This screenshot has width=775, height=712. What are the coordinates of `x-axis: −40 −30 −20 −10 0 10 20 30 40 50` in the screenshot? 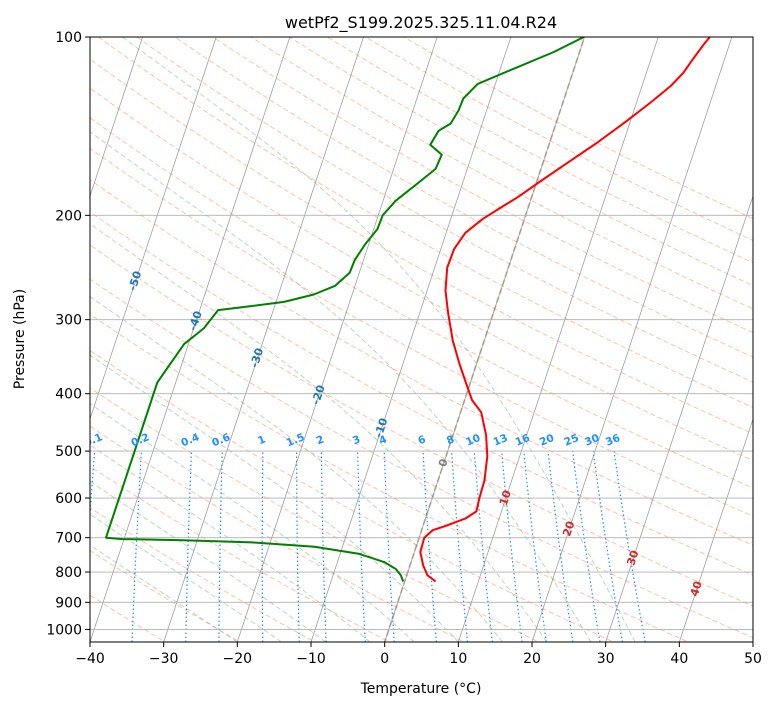 It's located at (418, 654).